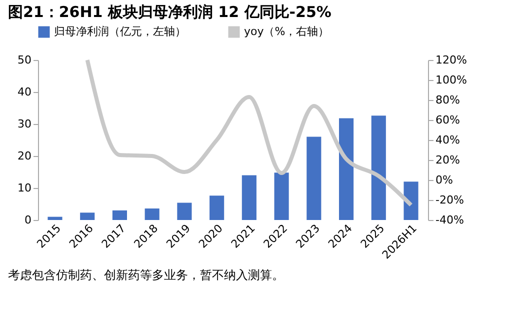 The width and height of the screenshot is (510, 336). What do you see at coordinates (25, 92) in the screenshot?
I see `y-tick-label: 40` at bounding box center [25, 92].